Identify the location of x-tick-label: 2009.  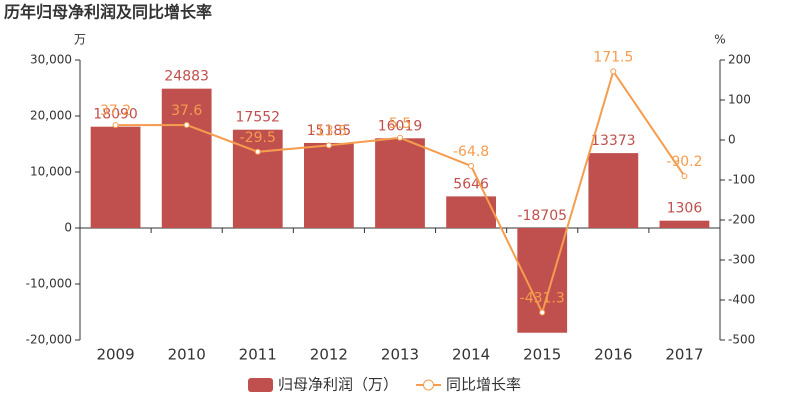
(115, 355).